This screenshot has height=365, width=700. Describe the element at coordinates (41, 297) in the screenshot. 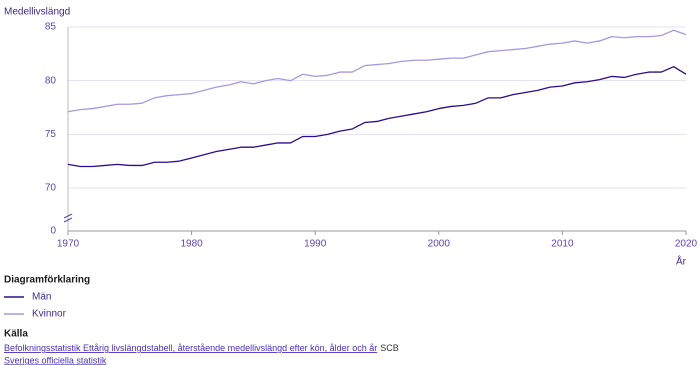

I see `legend-label: Män` at that location.